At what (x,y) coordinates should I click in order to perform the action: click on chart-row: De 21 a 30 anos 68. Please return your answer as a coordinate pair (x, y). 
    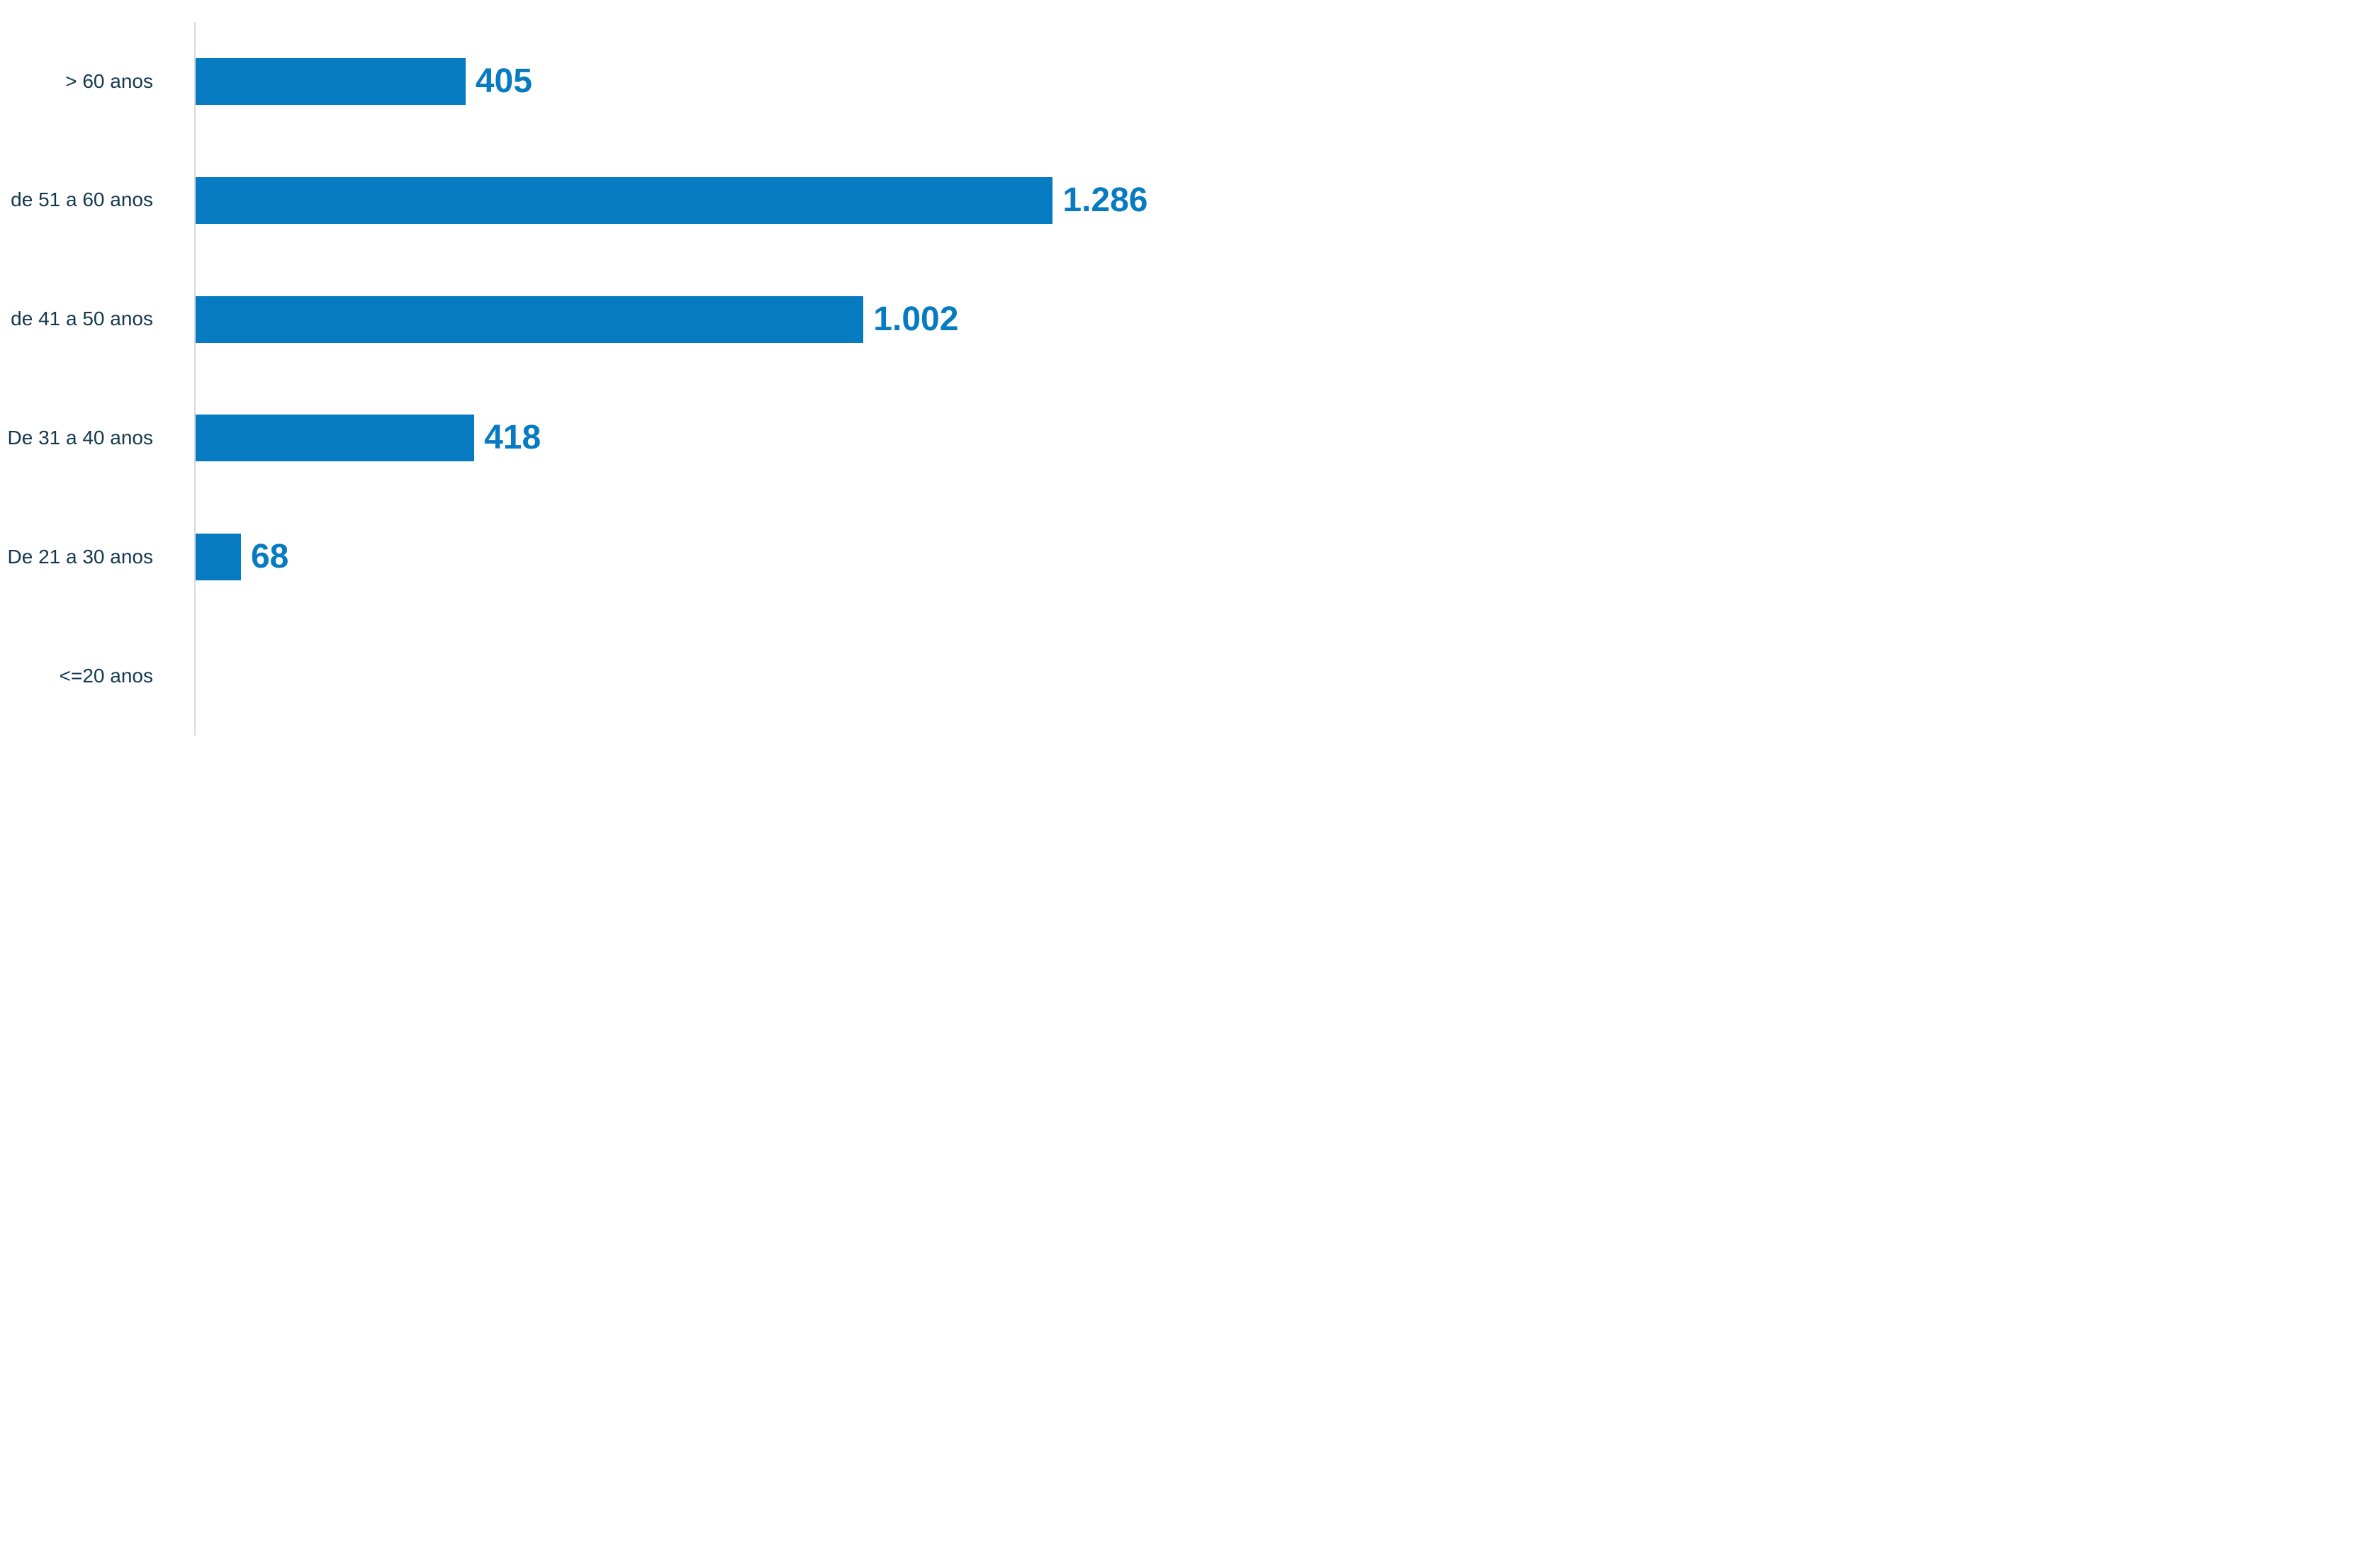
    Looking at the image, I should click on (595, 556).